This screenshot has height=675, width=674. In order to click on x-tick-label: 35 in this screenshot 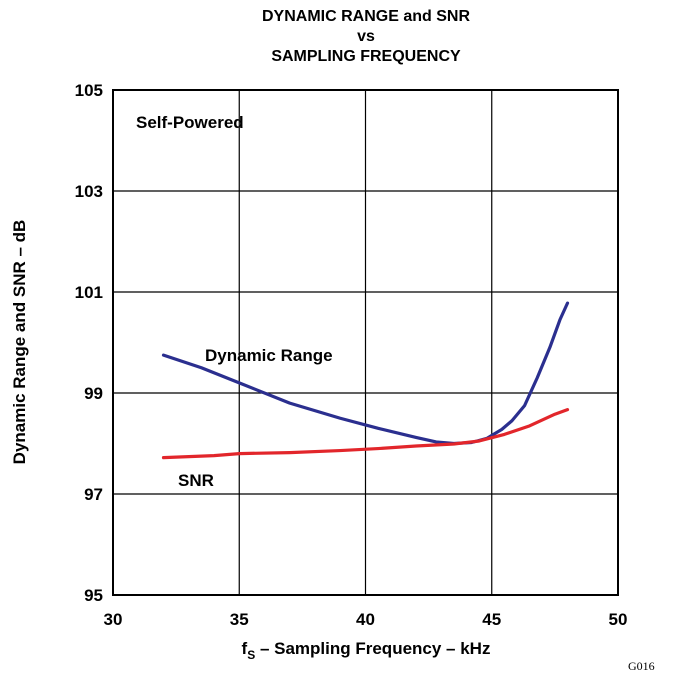, I will do `click(239, 619)`.